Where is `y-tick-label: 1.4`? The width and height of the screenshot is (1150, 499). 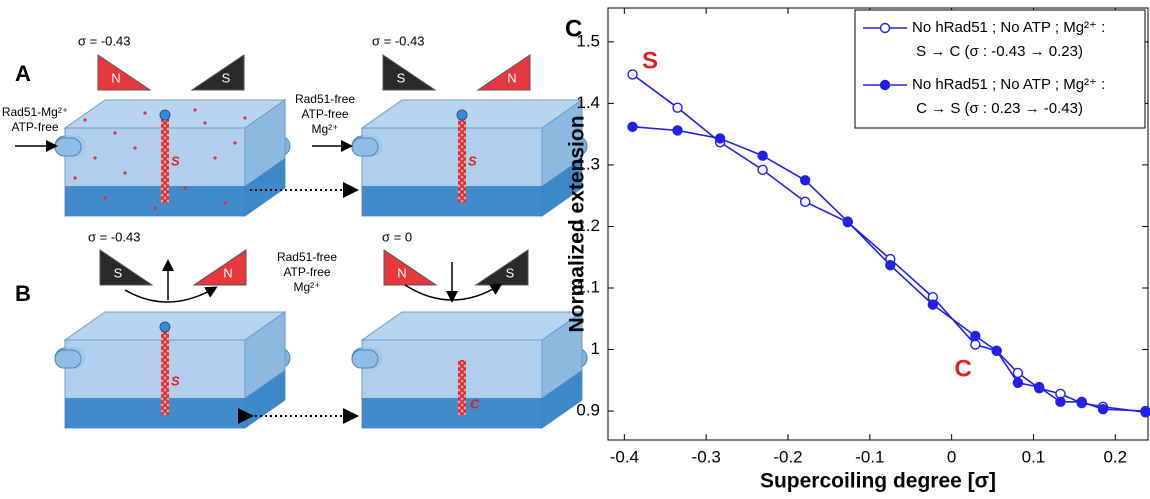
y-tick-label: 1.4 is located at coordinates (588, 102).